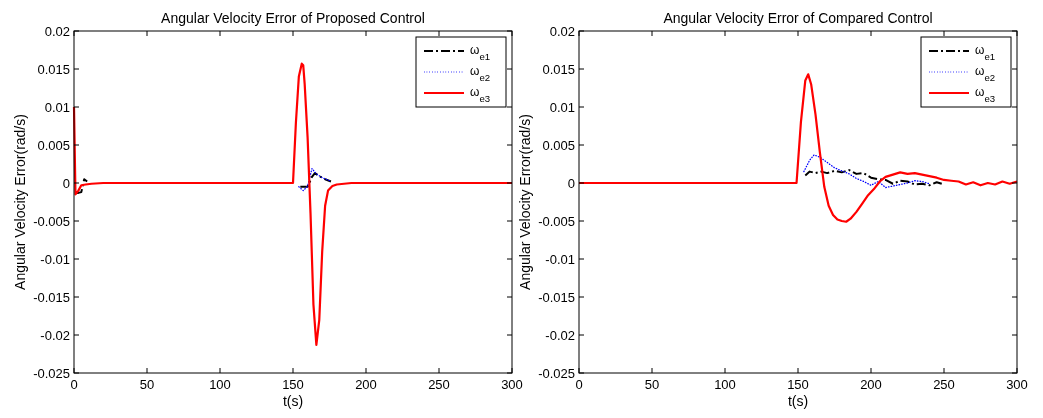 The height and width of the screenshot is (418, 1043). What do you see at coordinates (293, 18) in the screenshot?
I see `chart-title: Angular Velocity Error of Proposed Control` at bounding box center [293, 18].